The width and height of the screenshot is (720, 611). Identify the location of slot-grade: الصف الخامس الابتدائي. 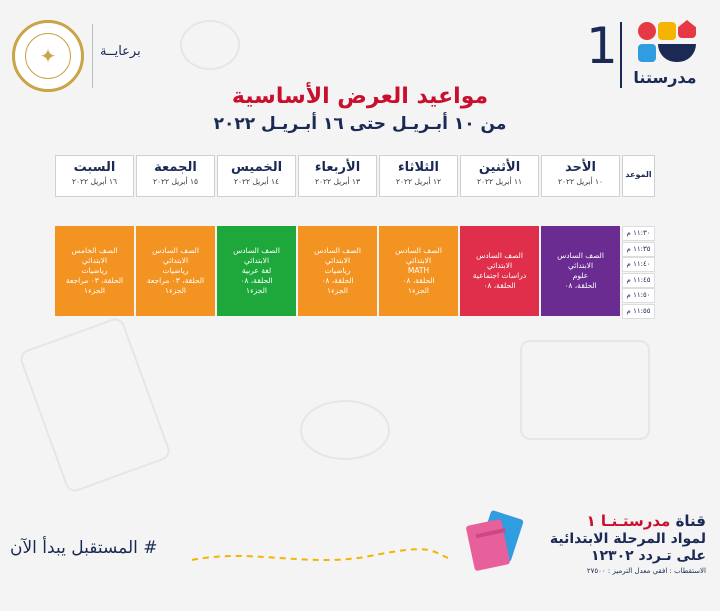
(94, 255).